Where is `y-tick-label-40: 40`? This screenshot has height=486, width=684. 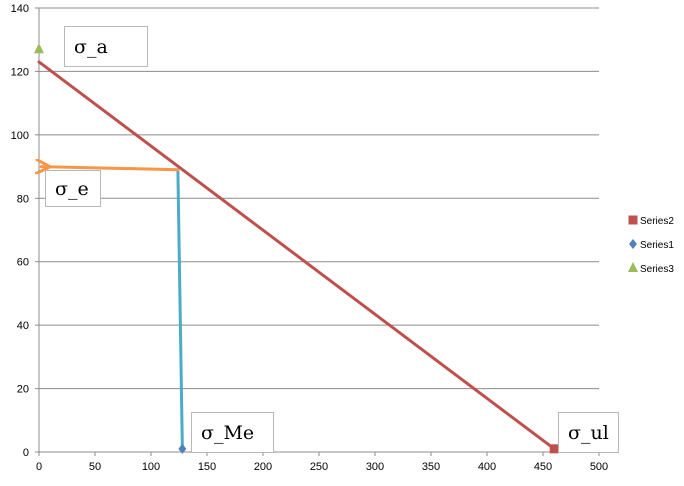
y-tick-label-40: 40 is located at coordinates (23, 326).